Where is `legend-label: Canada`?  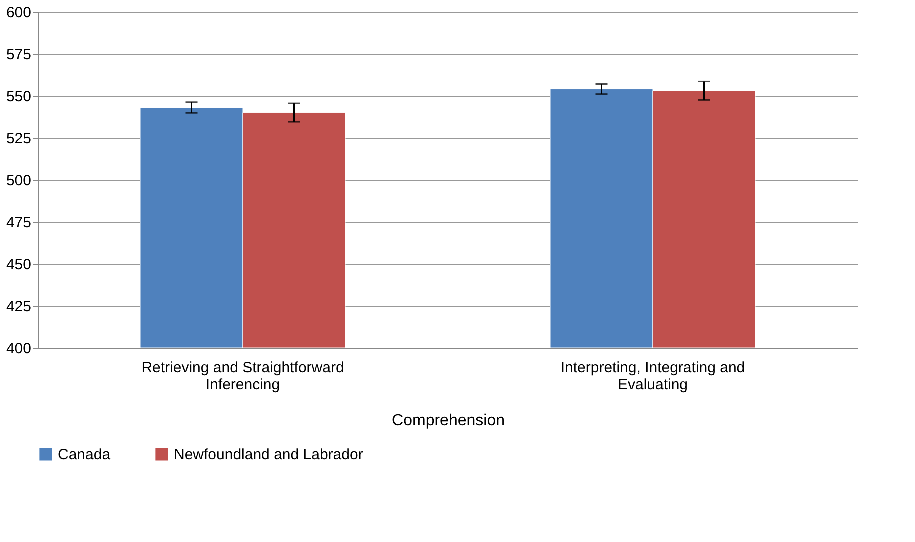
legend-label: Canada is located at coordinates (85, 455).